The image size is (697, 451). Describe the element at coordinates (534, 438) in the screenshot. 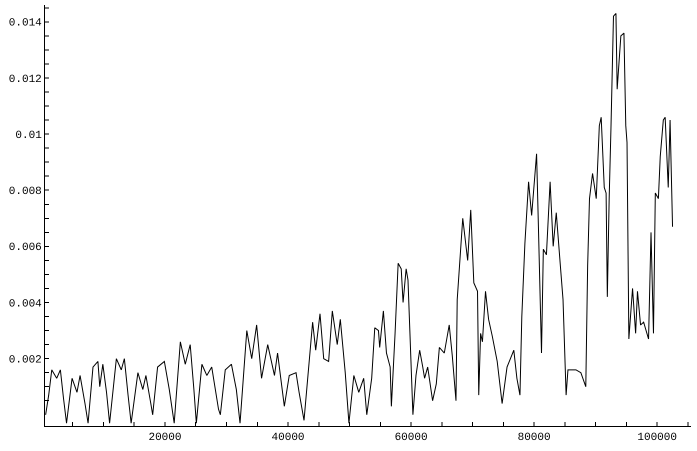

I see `x-tick-label: 80000` at that location.